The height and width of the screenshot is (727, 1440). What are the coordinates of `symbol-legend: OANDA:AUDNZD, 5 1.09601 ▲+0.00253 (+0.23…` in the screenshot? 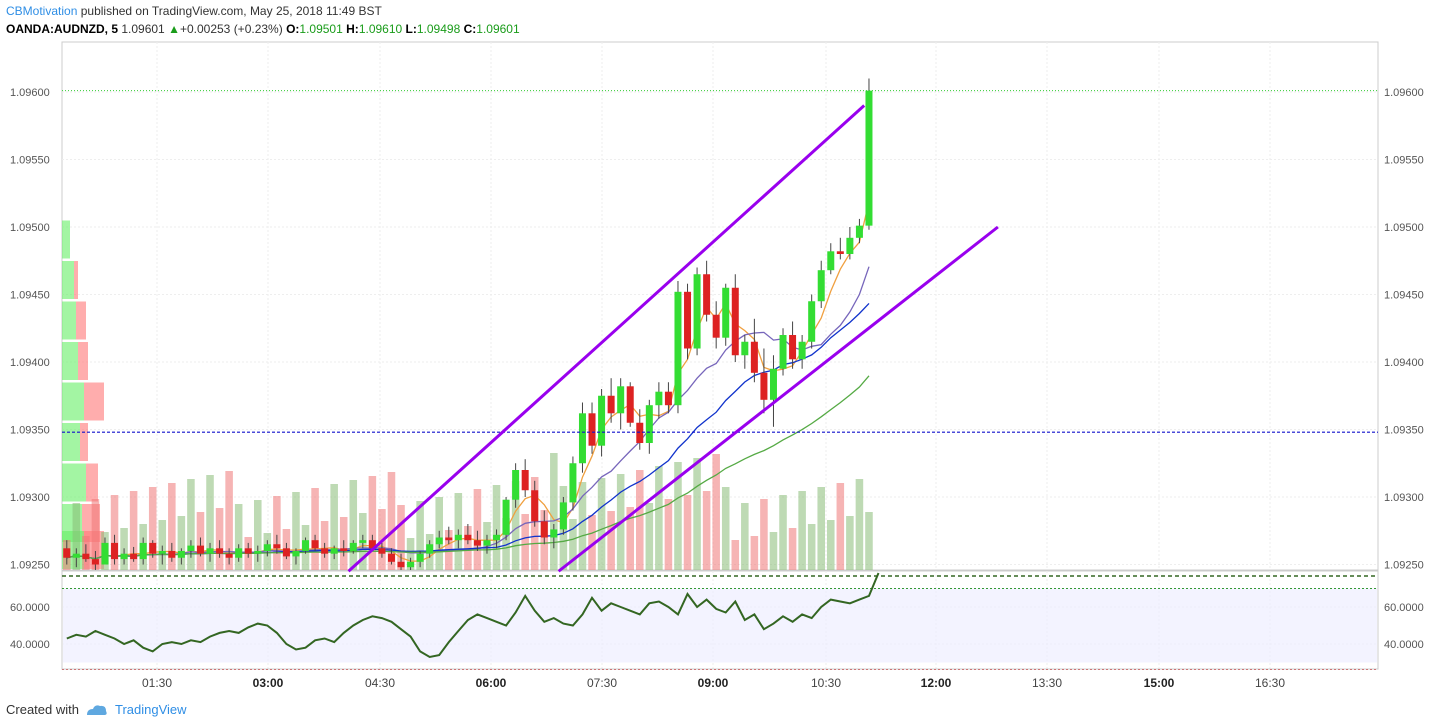 It's located at (263, 29).